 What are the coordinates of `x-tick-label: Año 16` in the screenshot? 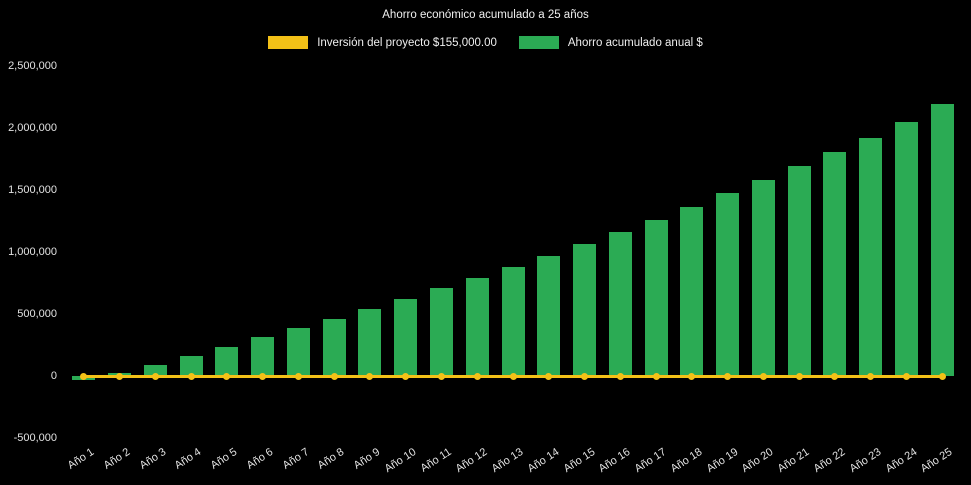 It's located at (615, 461).